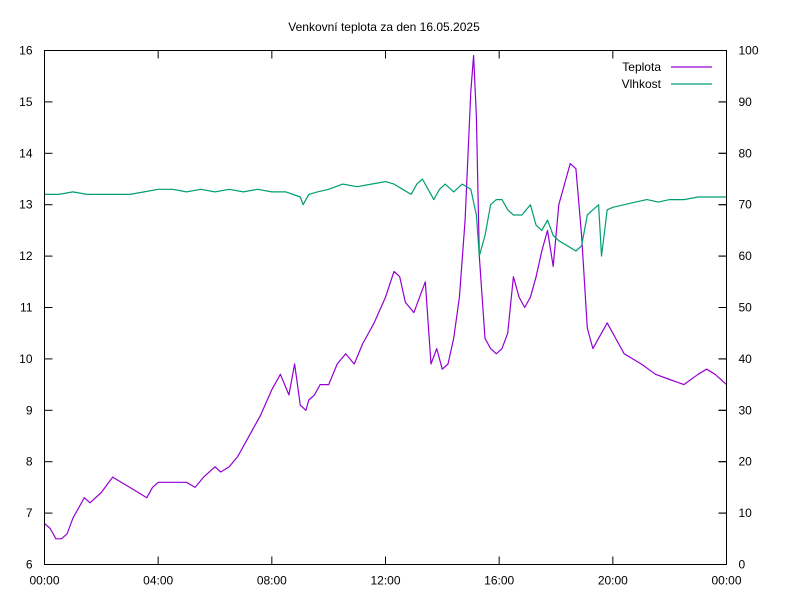  What do you see at coordinates (384, 27) in the screenshot?
I see `chart-title: Venkovní teplota za den 16.05.2025` at bounding box center [384, 27].